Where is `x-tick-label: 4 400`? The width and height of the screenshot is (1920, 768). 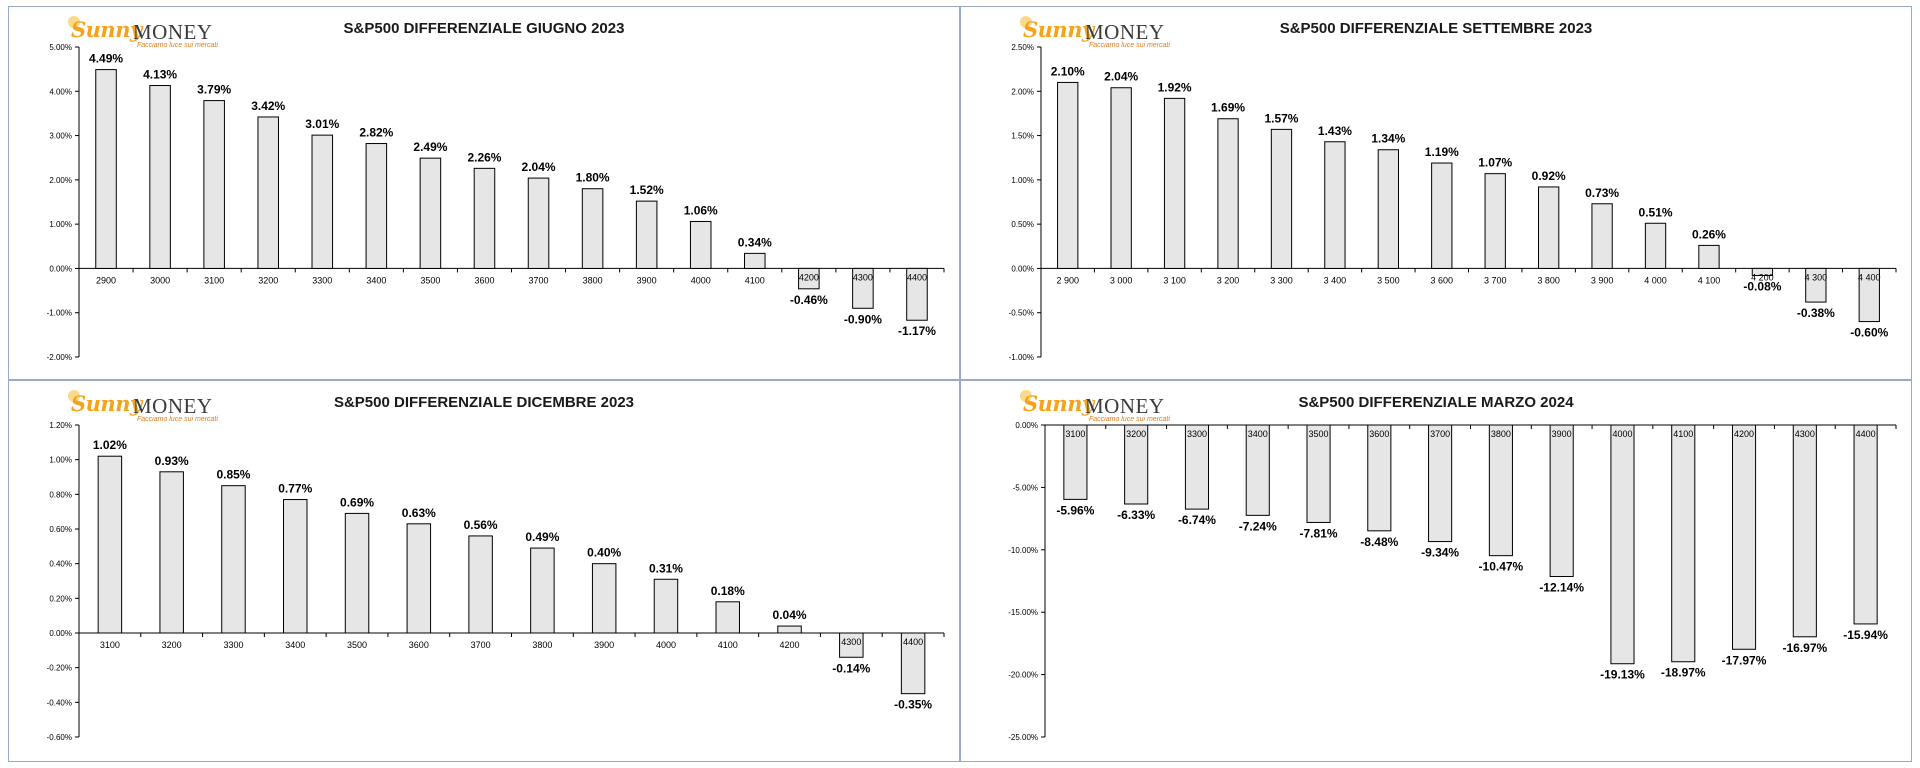 x-tick-label: 4 400 is located at coordinates (1869, 277).